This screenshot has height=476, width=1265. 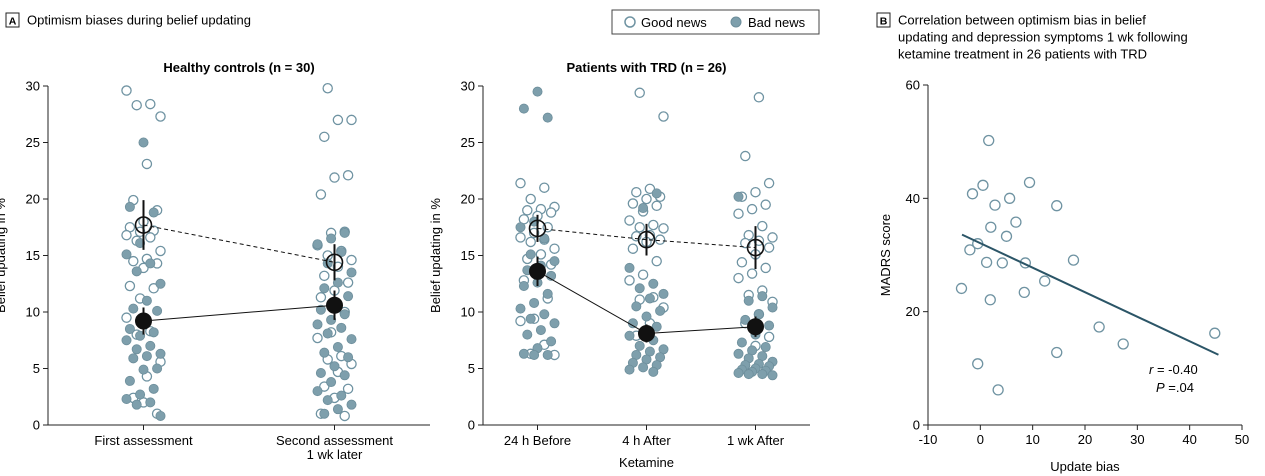 I want to click on panel-a-title: Optimism biases during belief updating, so click(x=139, y=20).